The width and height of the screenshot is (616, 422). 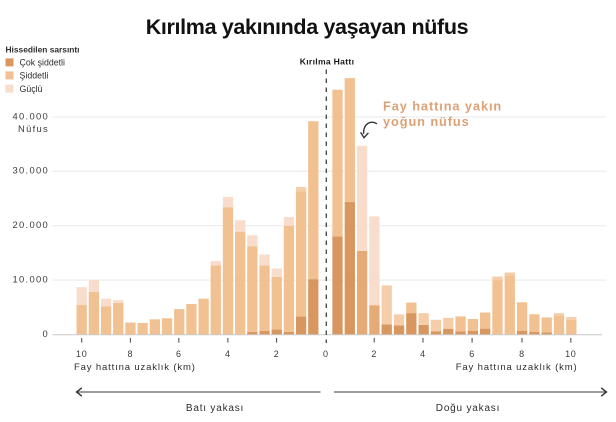 What do you see at coordinates (31, 224) in the screenshot?
I see `svg-text: 20.000` at bounding box center [31, 224].